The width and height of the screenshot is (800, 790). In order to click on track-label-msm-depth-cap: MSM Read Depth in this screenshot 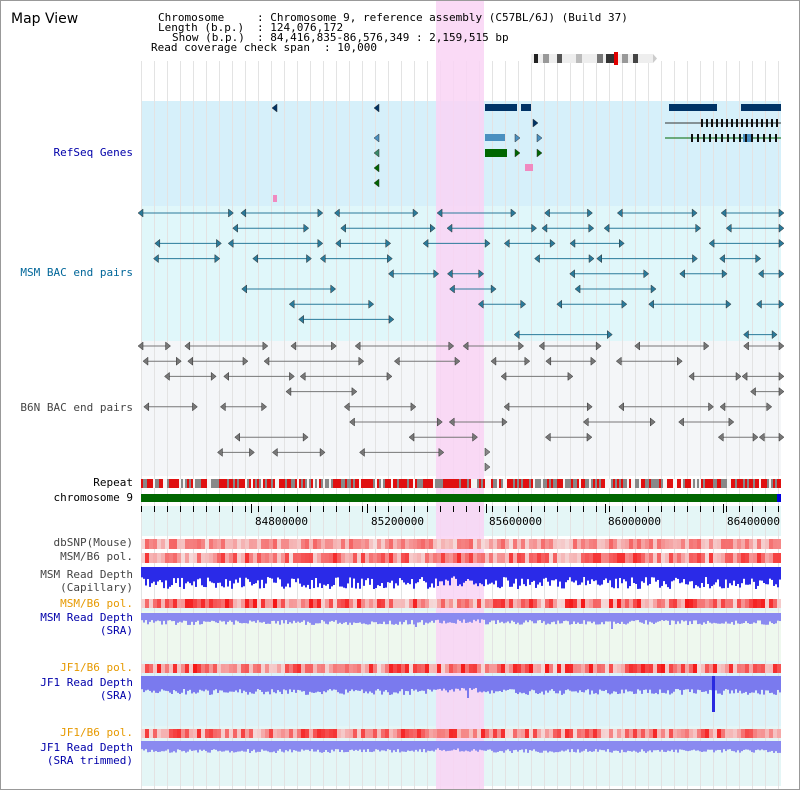, I will do `click(86, 574)`.